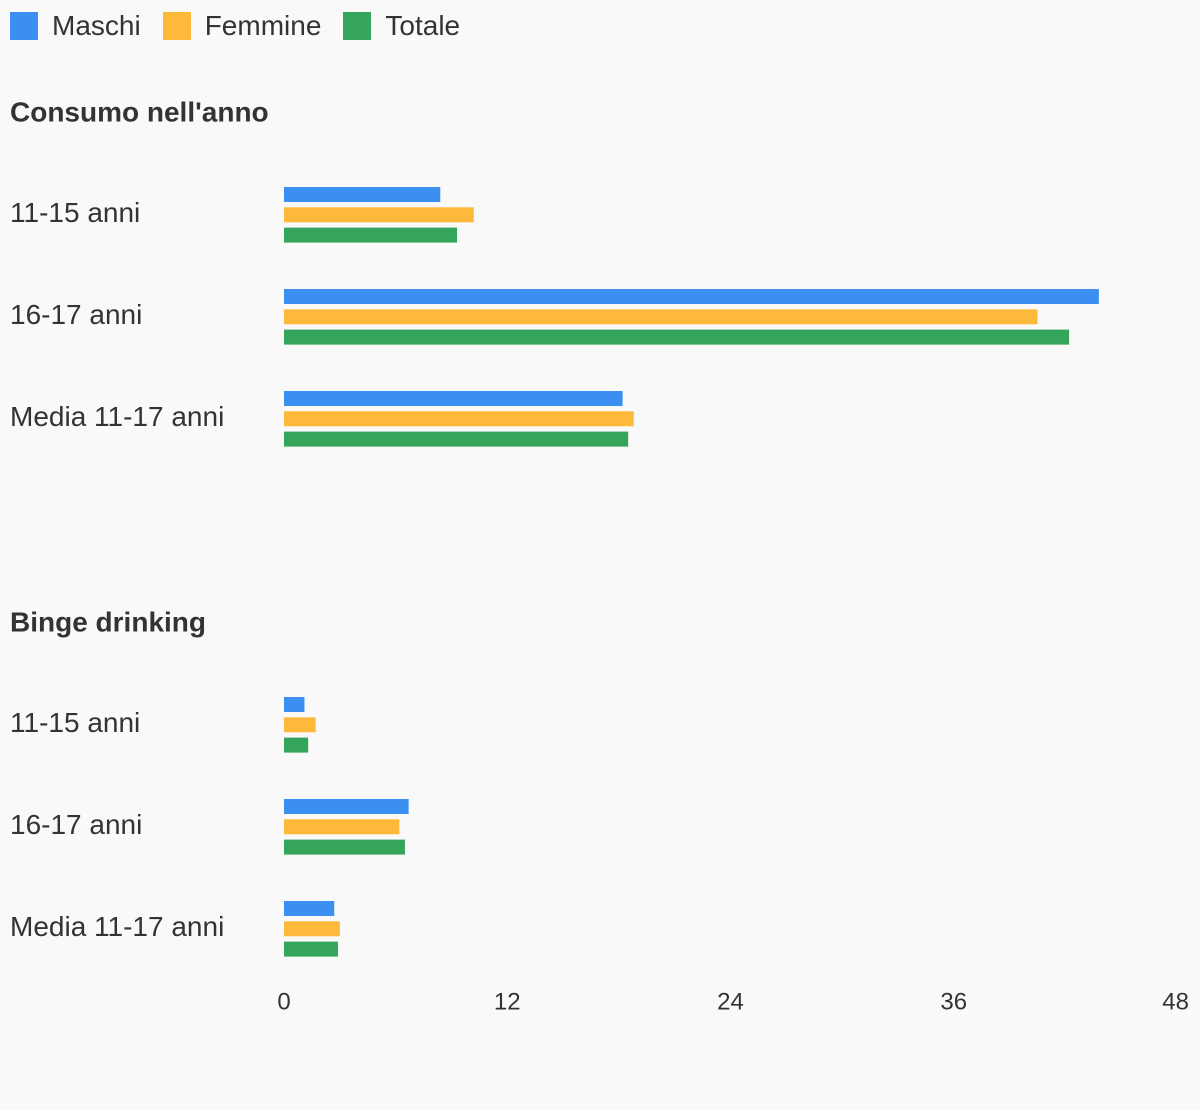  What do you see at coordinates (108, 621) in the screenshot?
I see `section-title: Binge drinking` at bounding box center [108, 621].